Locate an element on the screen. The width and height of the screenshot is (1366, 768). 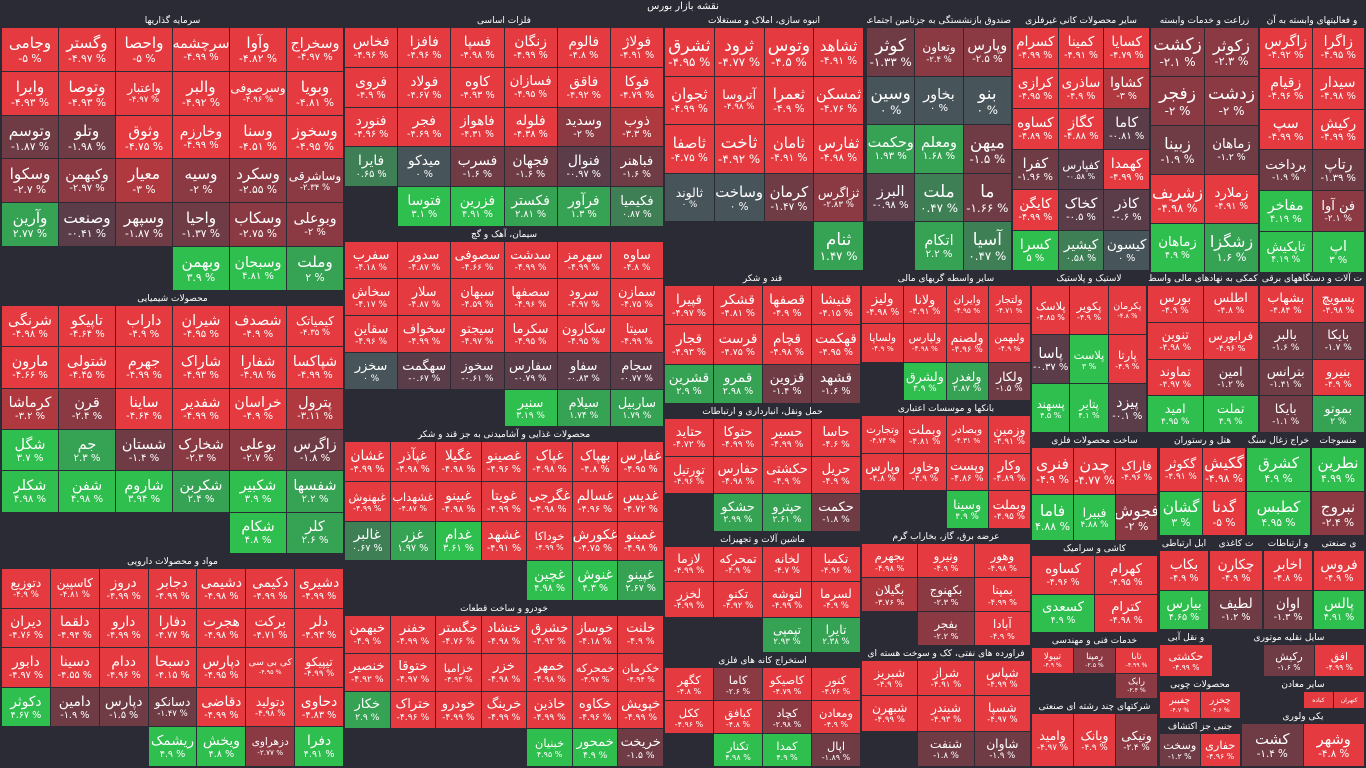
stock-tile: شکربن ۲.۴ % is located at coordinates (201, 491).